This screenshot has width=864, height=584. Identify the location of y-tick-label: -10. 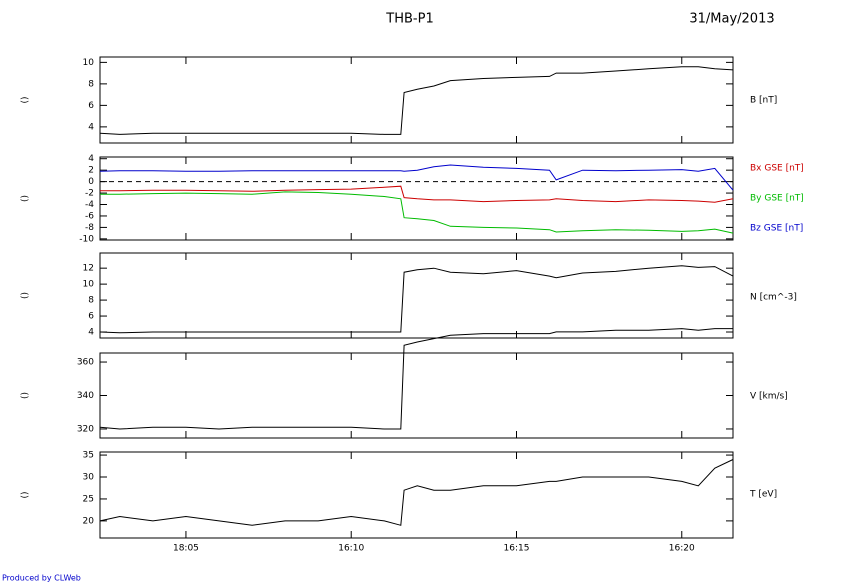
(86, 239).